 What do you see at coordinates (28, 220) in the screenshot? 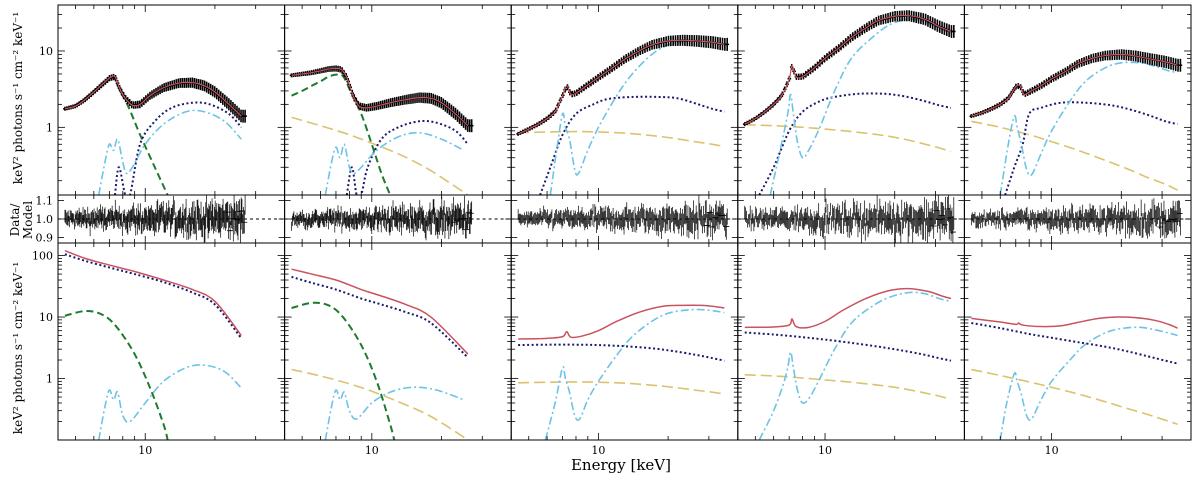
I see `ratio-ylabel-line2: Model` at bounding box center [28, 220].